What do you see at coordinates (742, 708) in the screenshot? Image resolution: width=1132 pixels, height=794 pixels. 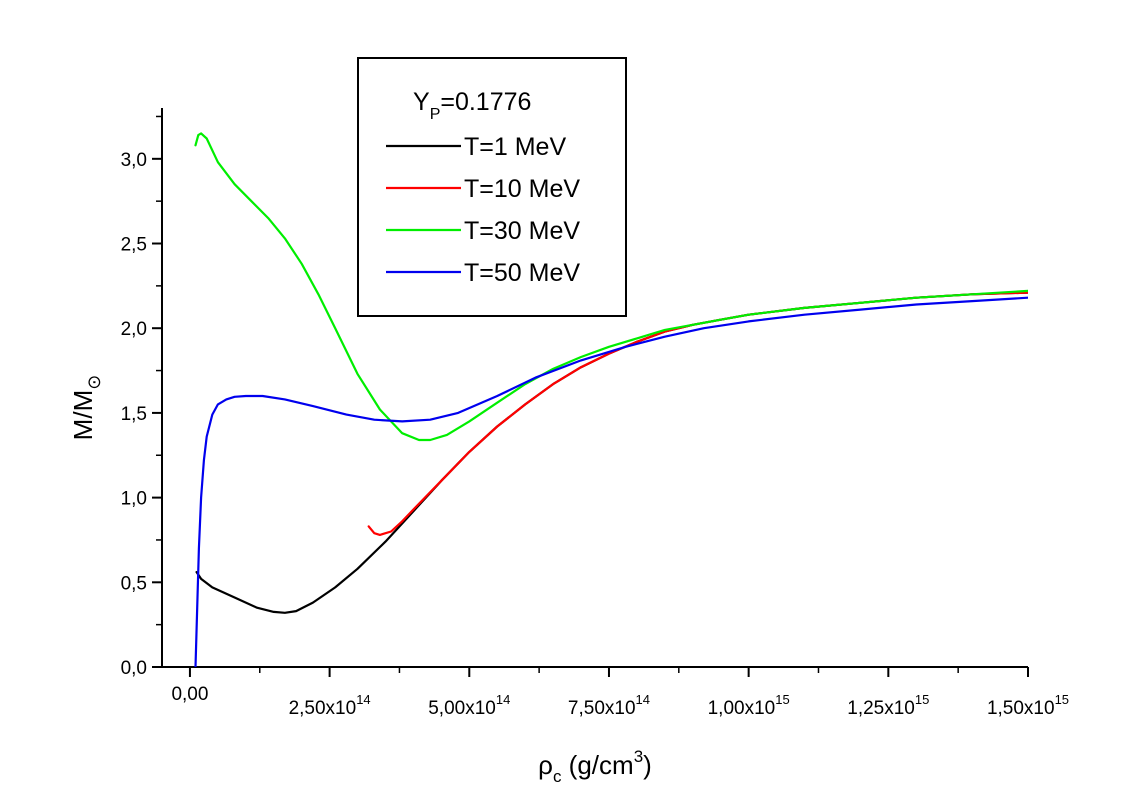 I see `x-tick-mantissa: 1,00x10` at bounding box center [742, 708].